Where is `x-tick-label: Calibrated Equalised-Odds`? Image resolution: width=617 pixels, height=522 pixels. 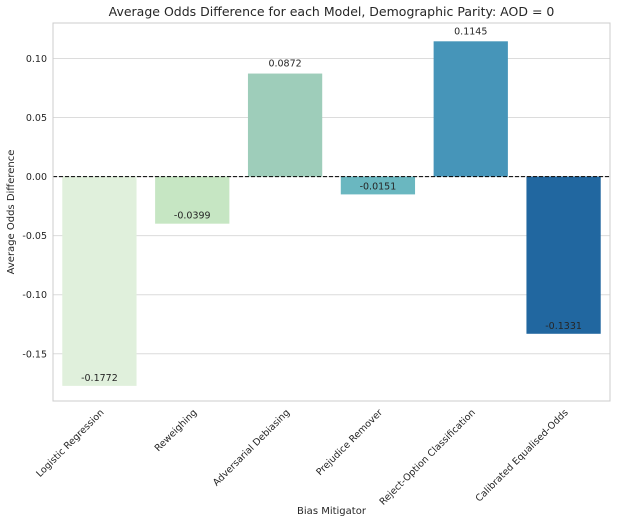
x-tick-label: Calibrated Equalised-Odds is located at coordinates (522, 455).